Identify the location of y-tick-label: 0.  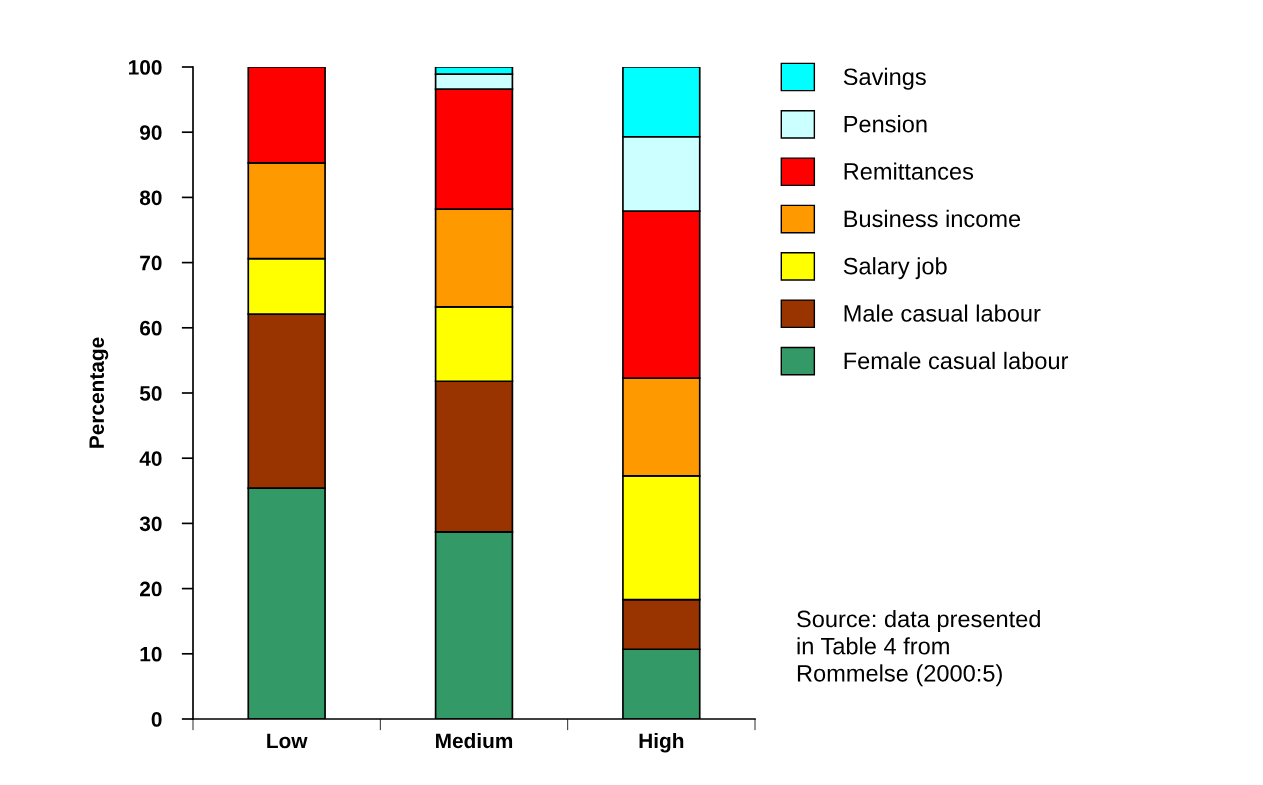
(156, 719).